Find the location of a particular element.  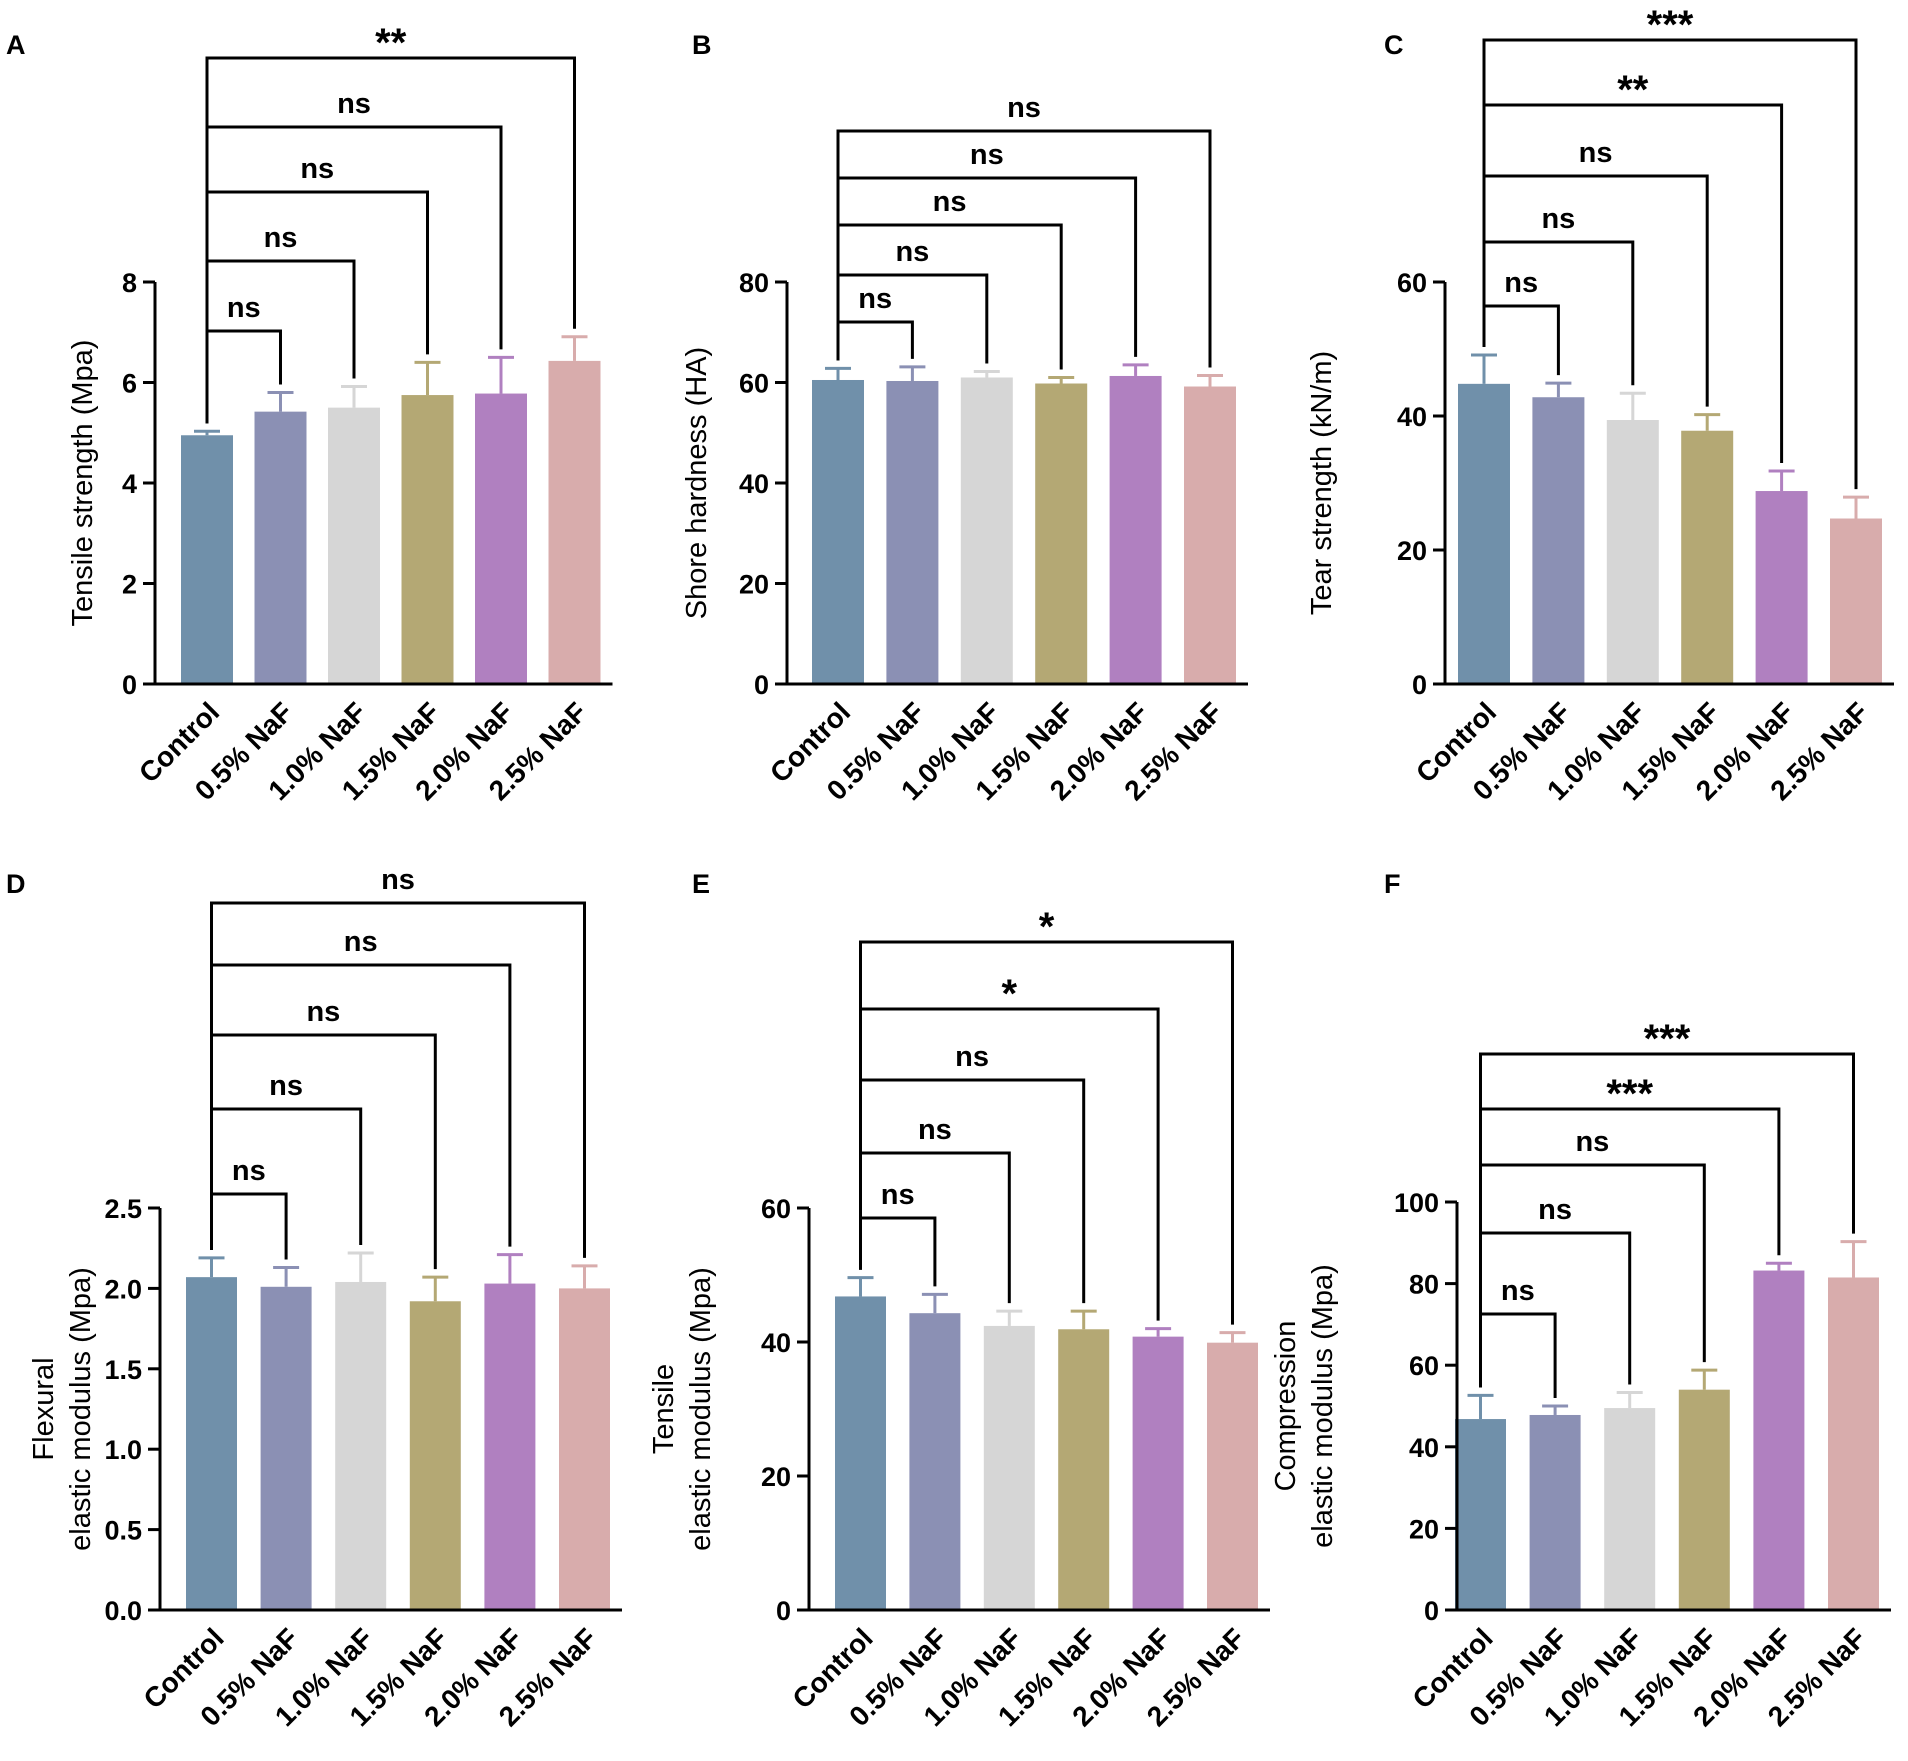

y-tick-label: 4 is located at coordinates (129, 484).